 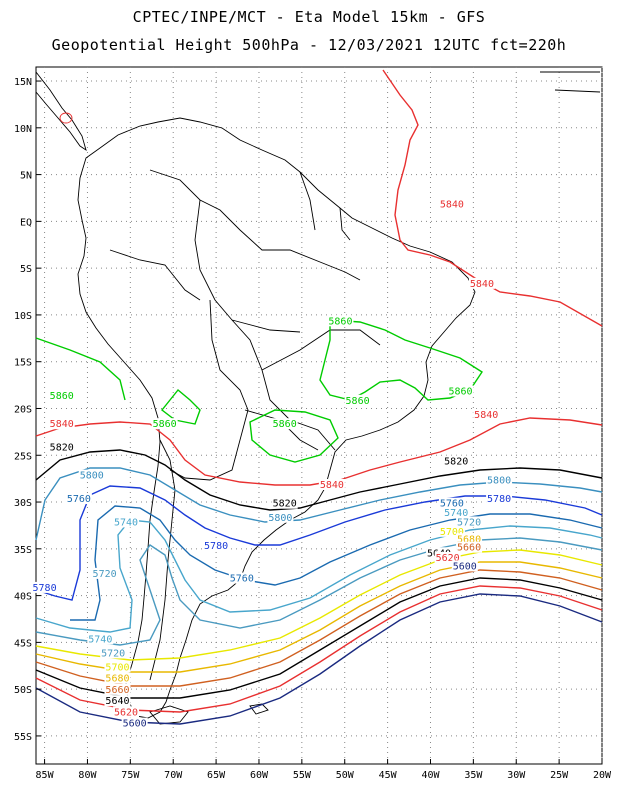 I want to click on lat-tick-label: 40S, so click(x=23, y=597).